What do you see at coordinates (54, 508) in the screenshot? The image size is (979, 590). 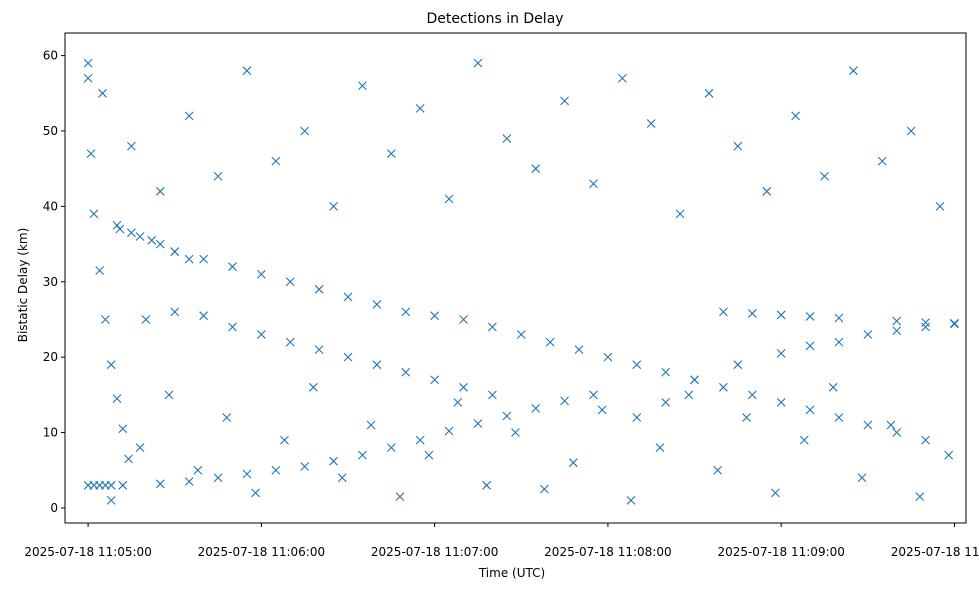 I see `y-tick-label: 0` at bounding box center [54, 508].